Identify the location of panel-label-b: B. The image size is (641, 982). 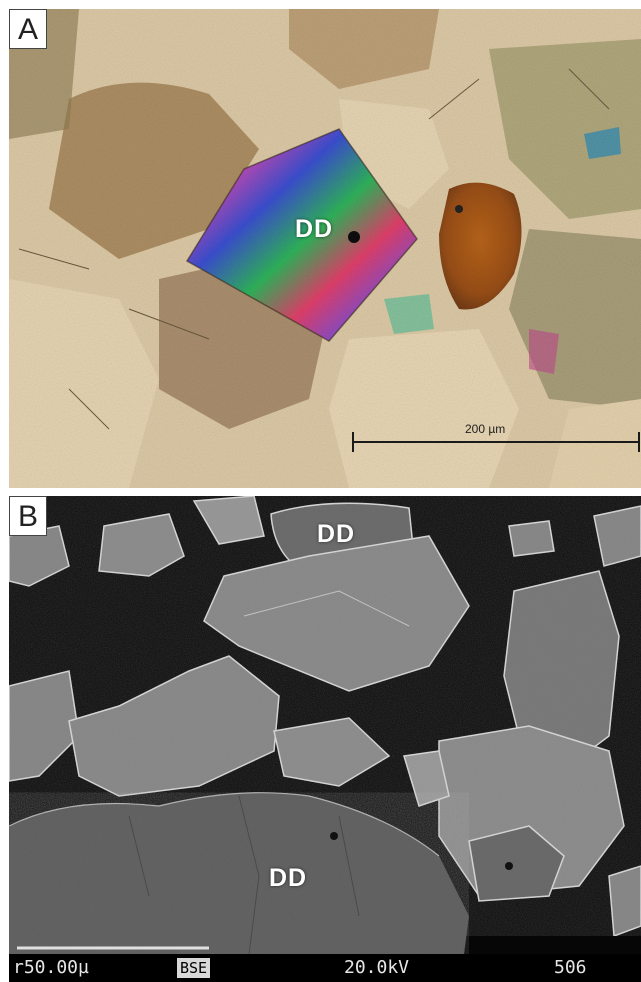
(28, 516).